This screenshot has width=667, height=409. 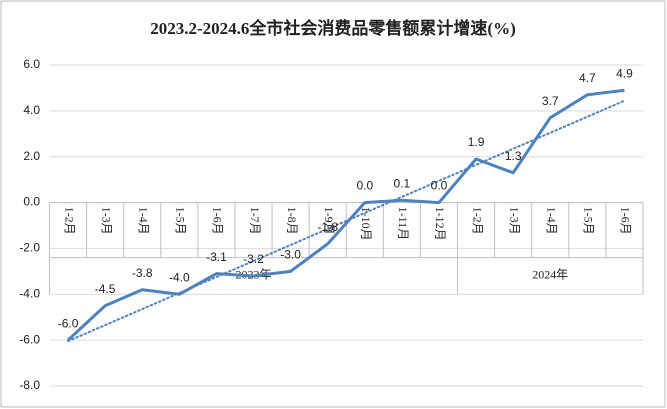 What do you see at coordinates (332, 28) in the screenshot?
I see `chart-title: 2023.2-2024.6全市社会消费品零售额累计增速(%)` at bounding box center [332, 28].